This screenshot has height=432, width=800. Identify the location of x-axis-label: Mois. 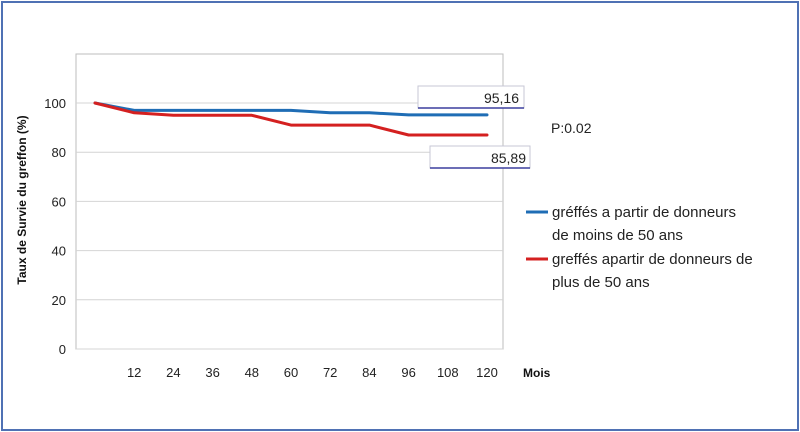
(537, 373).